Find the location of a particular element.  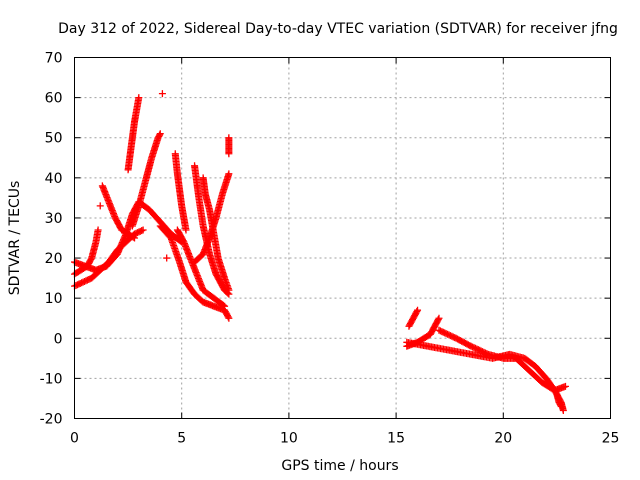

x-tick-label: 25 is located at coordinates (611, 439).